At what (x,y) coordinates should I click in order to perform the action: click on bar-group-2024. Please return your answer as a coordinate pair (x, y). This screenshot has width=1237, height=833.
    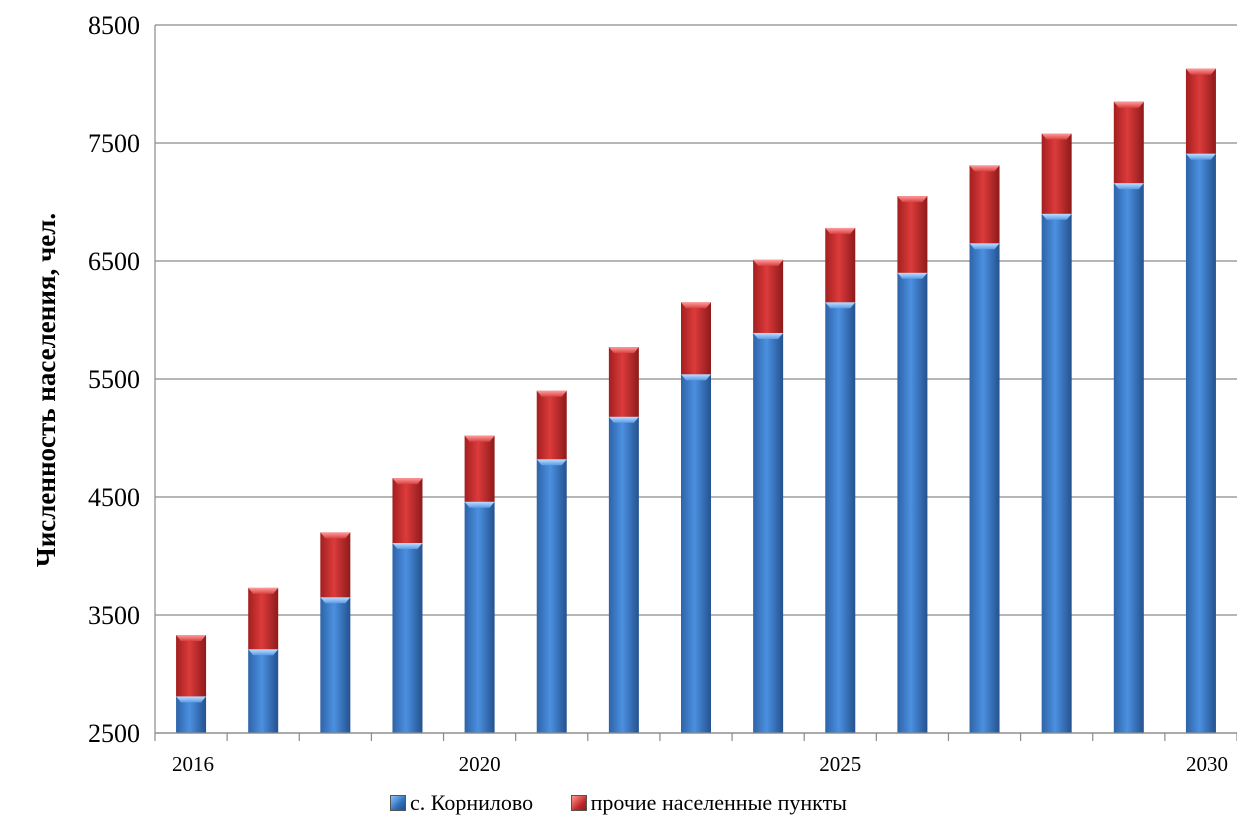
    Looking at the image, I should click on (768, 496).